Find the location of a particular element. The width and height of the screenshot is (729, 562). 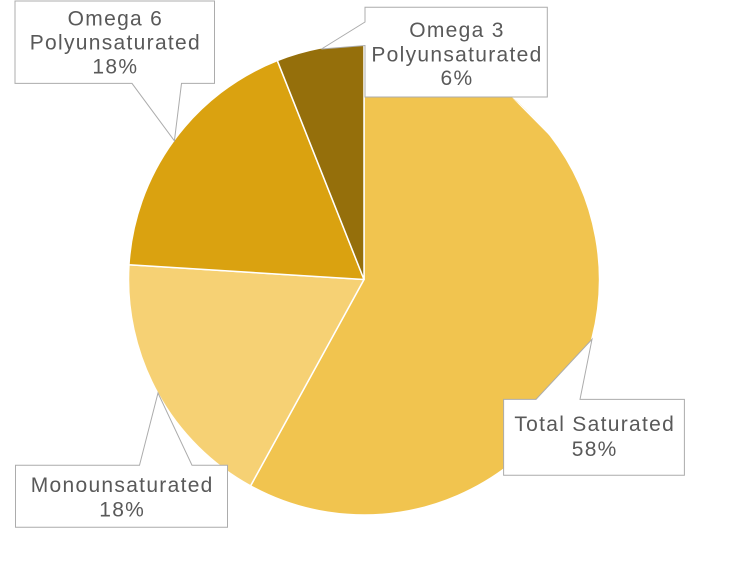

svg-text: 58% is located at coordinates (595, 449).